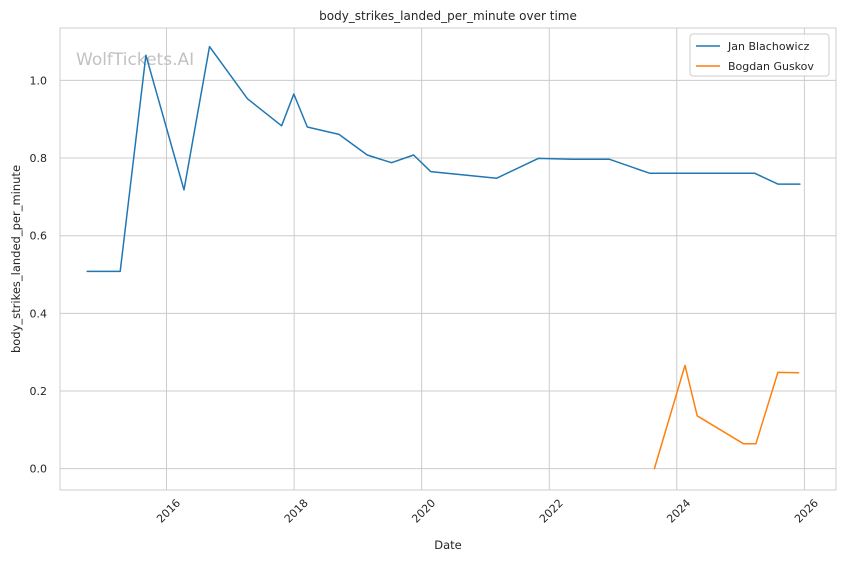 The width and height of the screenshot is (844, 561). Describe the element at coordinates (135, 60) in the screenshot. I see `watermark-text: WolfTickets.AI` at that location.